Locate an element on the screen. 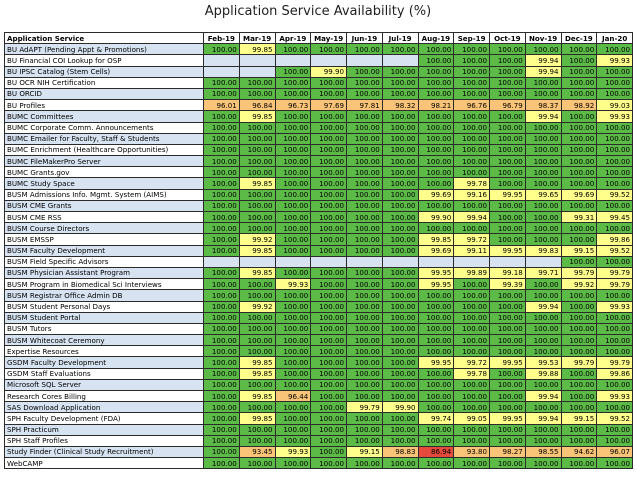  availability-cell: 96.79 is located at coordinates (507, 105).